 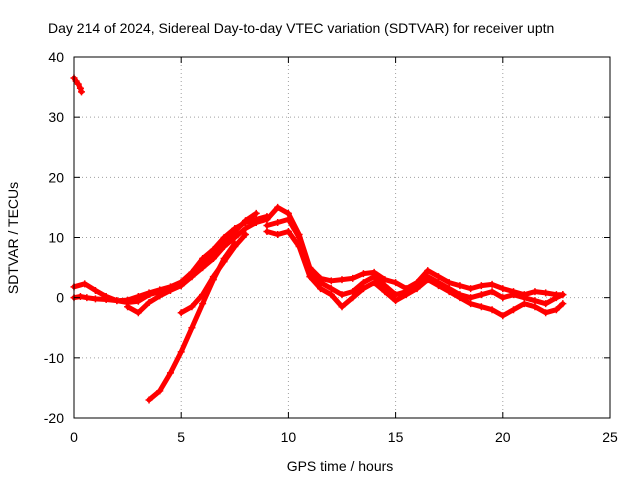 What do you see at coordinates (181, 437) in the screenshot?
I see `x-tick-label: 5` at bounding box center [181, 437].